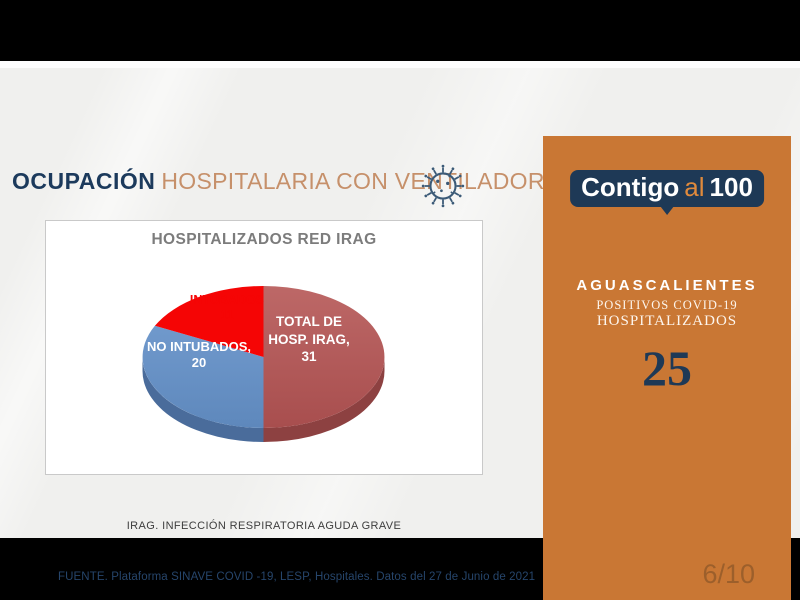 This screenshot has width=800, height=600. What do you see at coordinates (264, 526) in the screenshot?
I see `irag-definition-caption: IRAG. INFECCIÓN RESPIRATORIA AGUDA GRAVE` at bounding box center [264, 526].